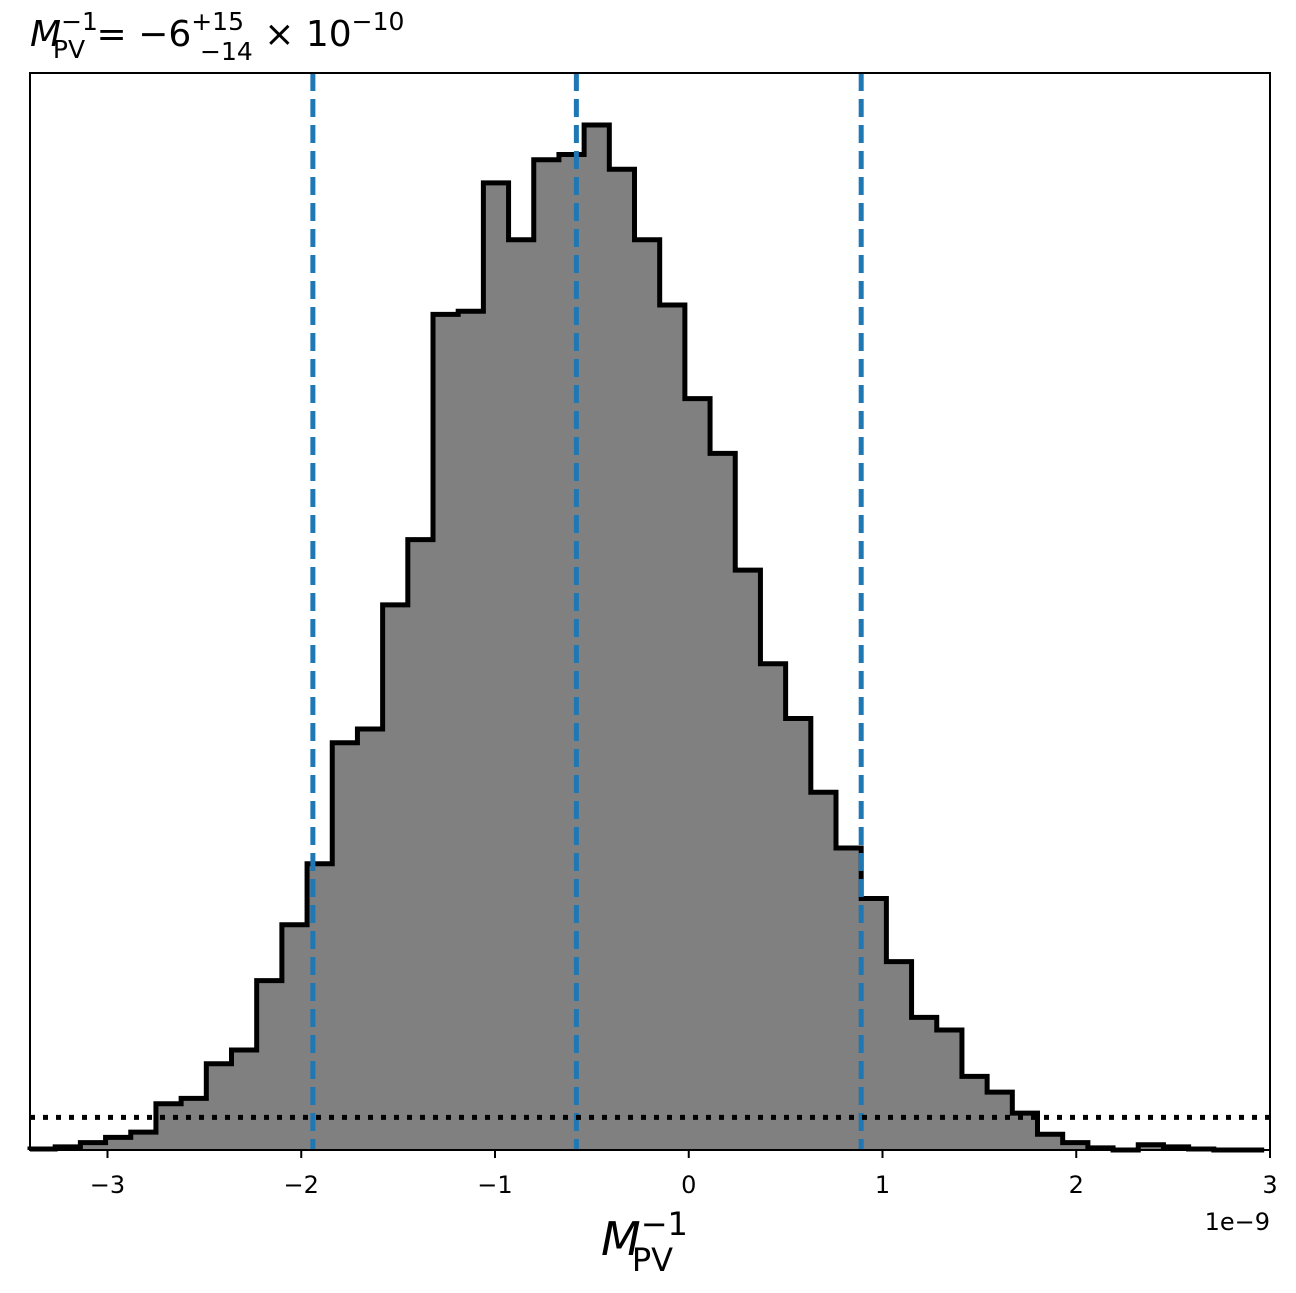  What do you see at coordinates (217, 21) in the screenshot?
I see `title-err-plus: +15` at bounding box center [217, 21].